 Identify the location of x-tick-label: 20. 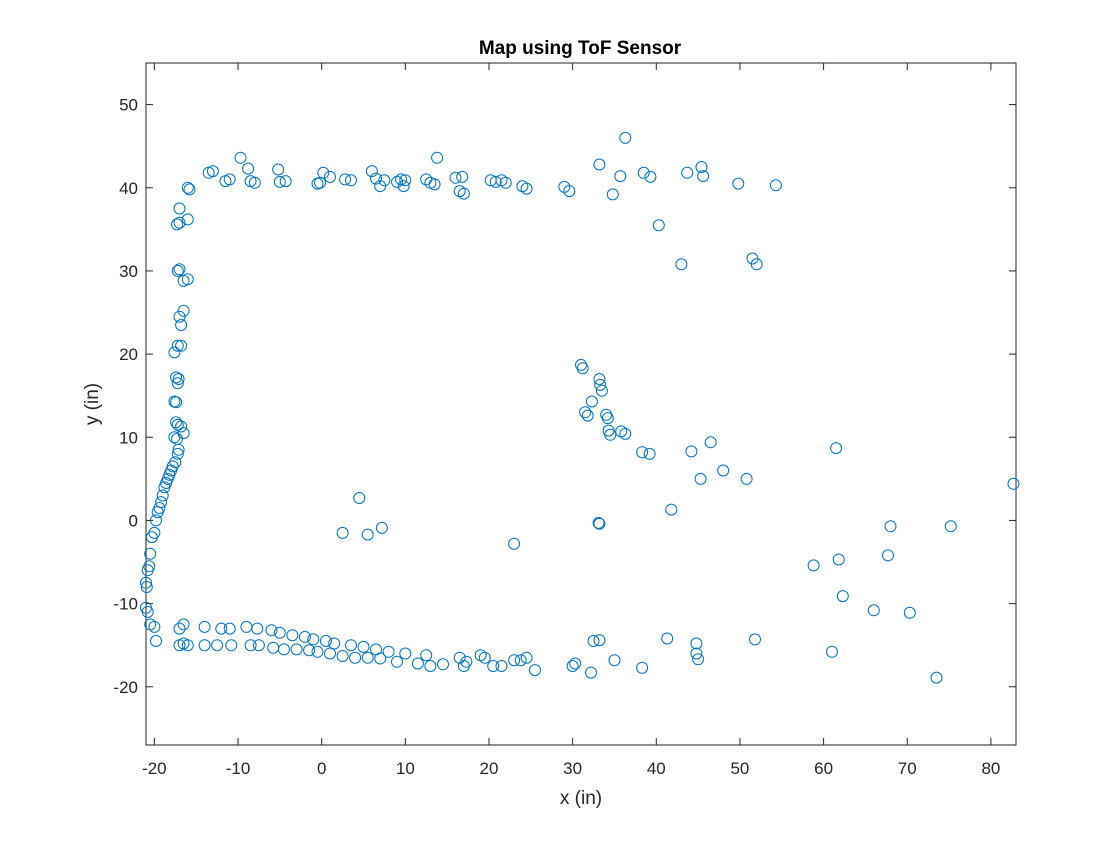
(489, 768).